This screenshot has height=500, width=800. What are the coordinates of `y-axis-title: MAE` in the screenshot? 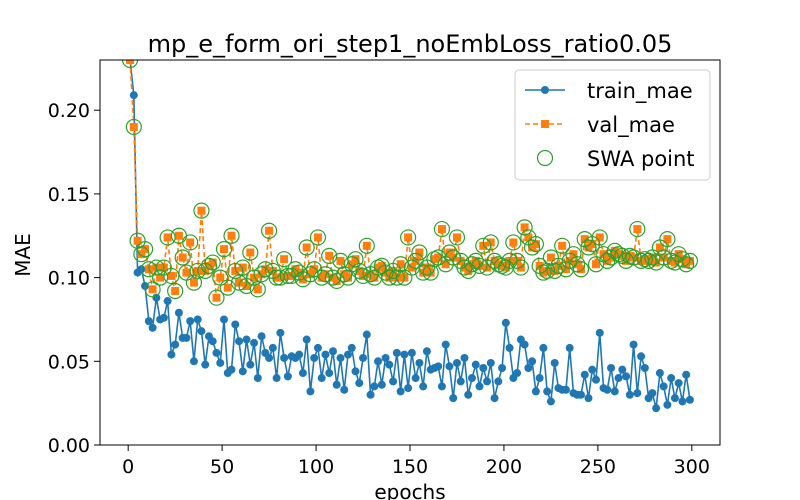 It's located at (23, 255).